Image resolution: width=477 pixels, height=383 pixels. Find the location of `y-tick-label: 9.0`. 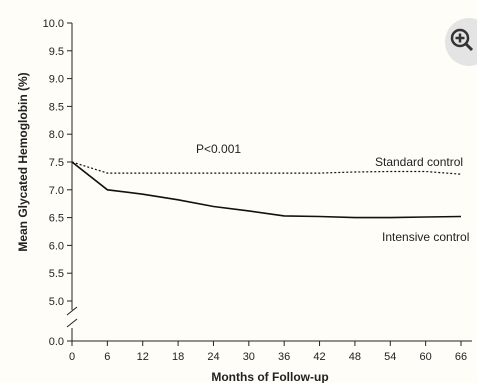

y-tick-label: 9.0 is located at coordinates (56, 80).